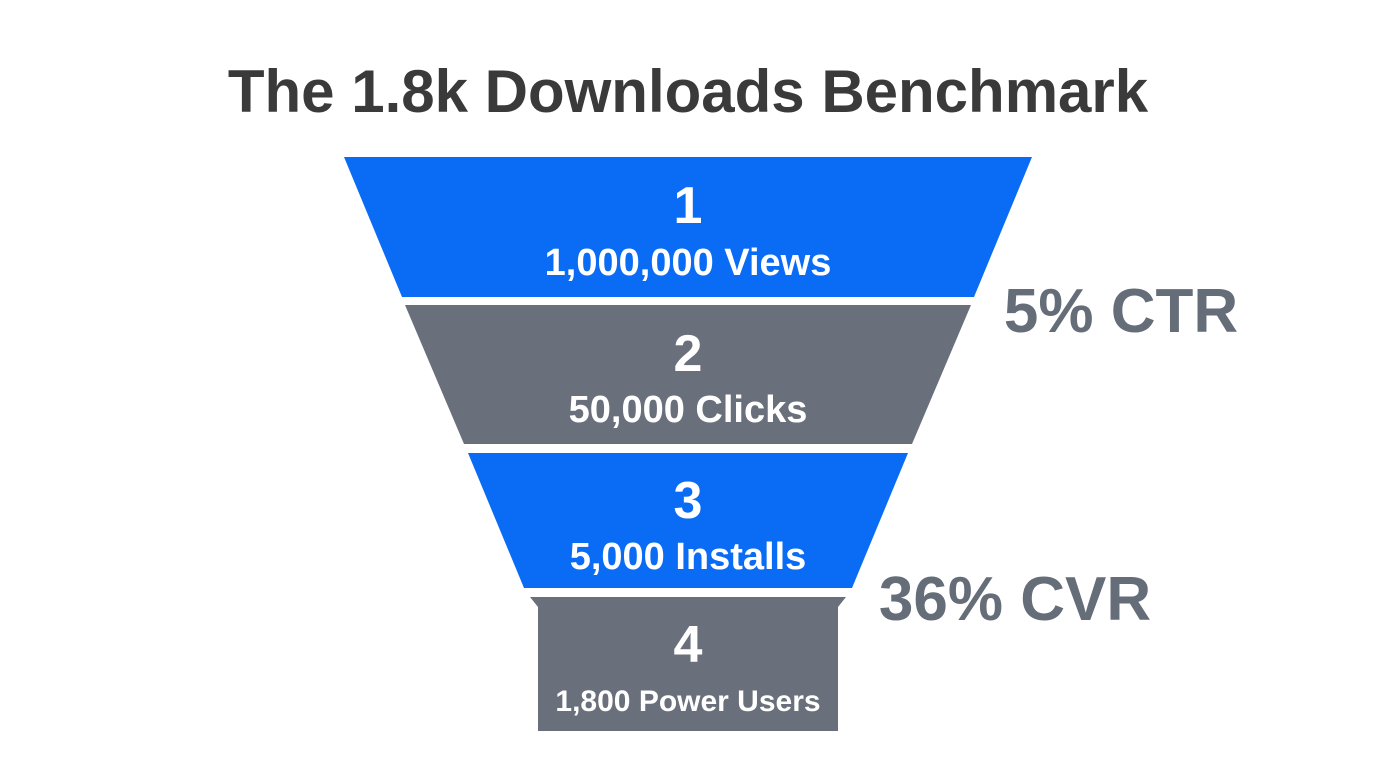 The height and width of the screenshot is (768, 1376). I want to click on funnel-stage-2-shape, so click(688, 374).